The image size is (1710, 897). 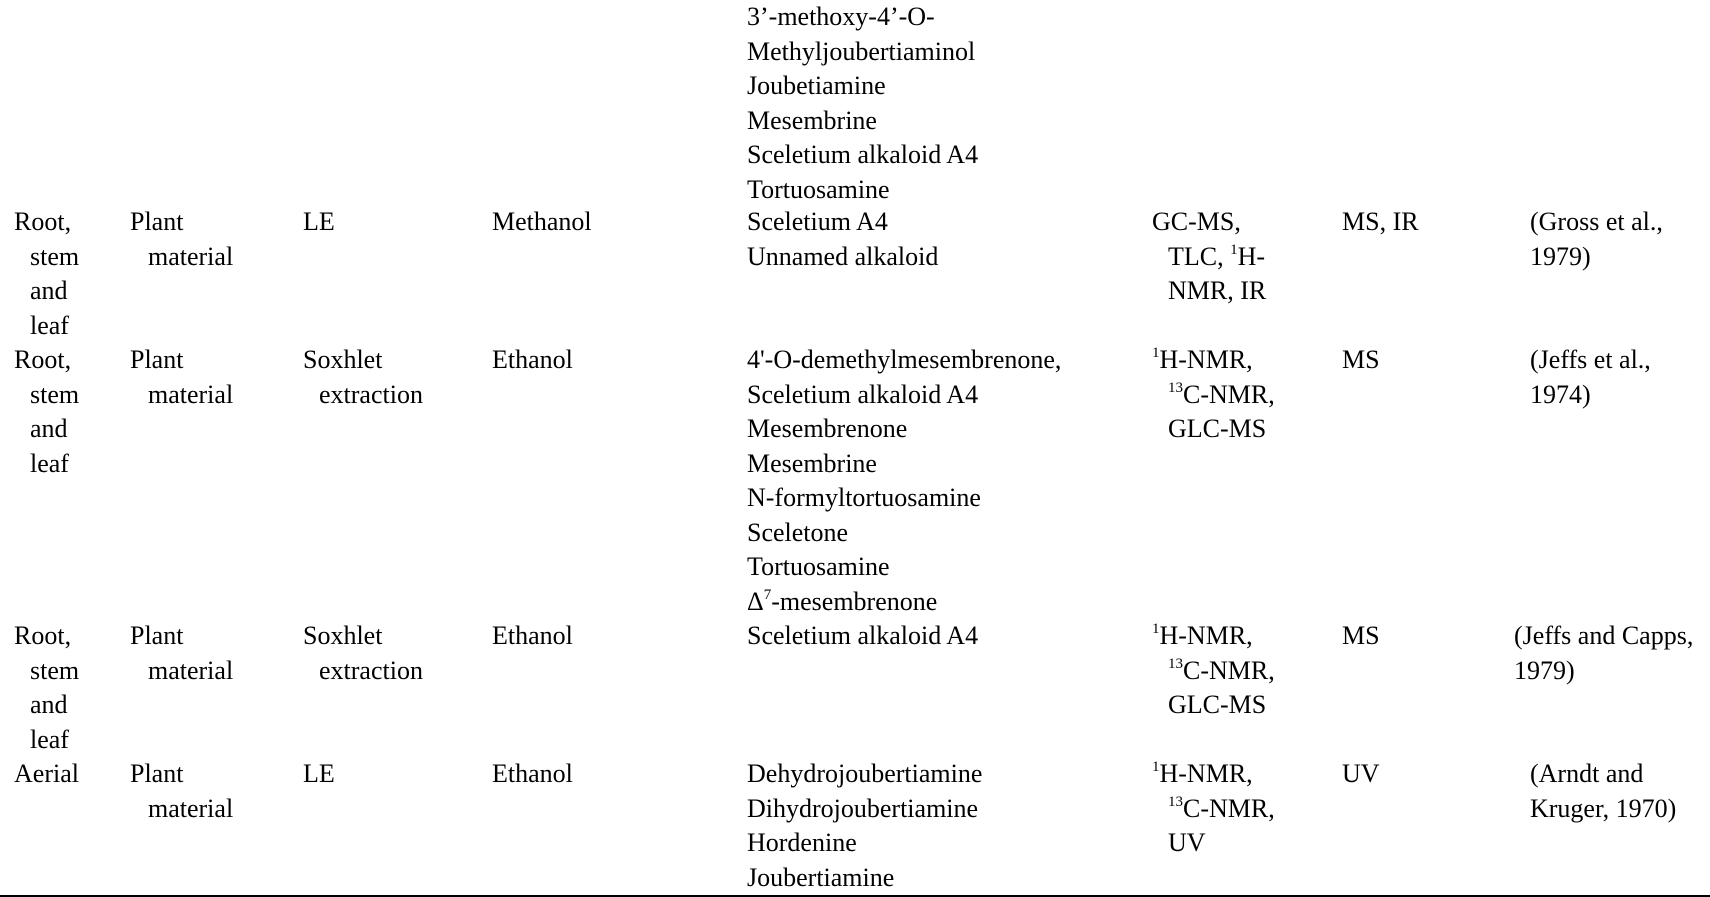 What do you see at coordinates (1361, 773) in the screenshot?
I see `identification-cell: UV` at bounding box center [1361, 773].